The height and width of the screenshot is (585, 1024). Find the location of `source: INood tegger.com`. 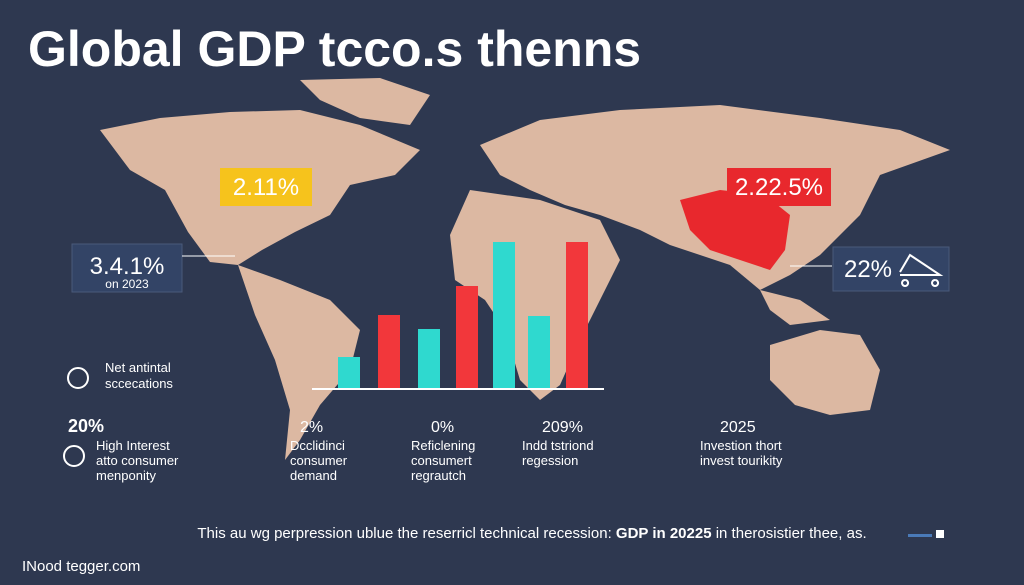

source: INood tegger.com is located at coordinates (81, 566).